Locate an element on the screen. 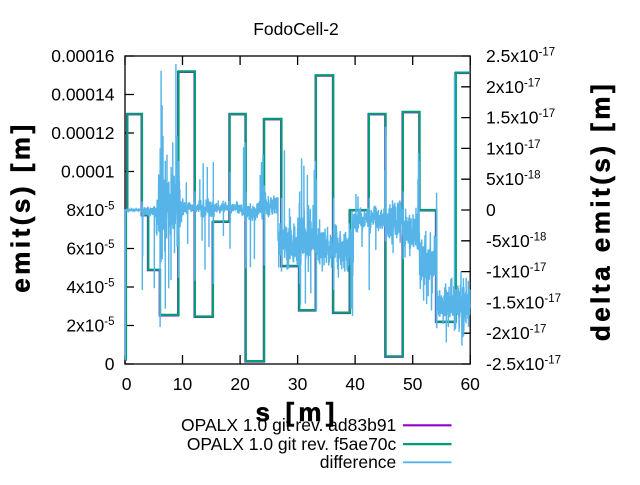 The width and height of the screenshot is (640, 485). svg-text: emit(s) [m] is located at coordinates (21, 206).